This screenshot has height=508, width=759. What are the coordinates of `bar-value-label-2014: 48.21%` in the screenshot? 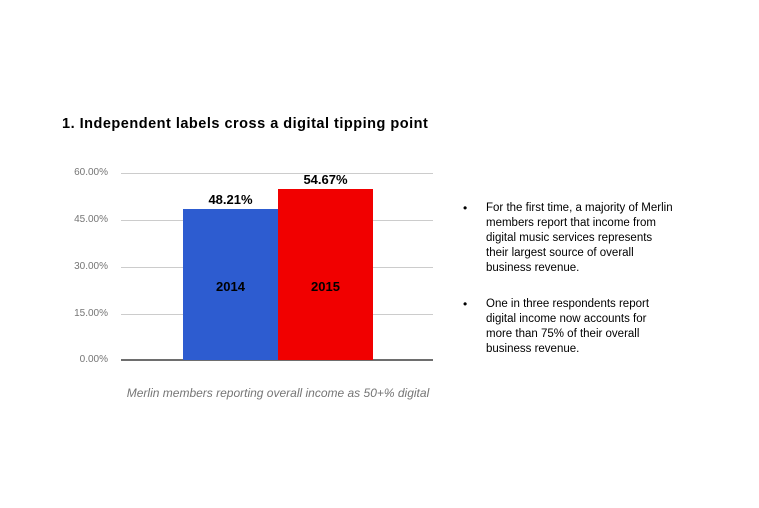 It's located at (230, 199).